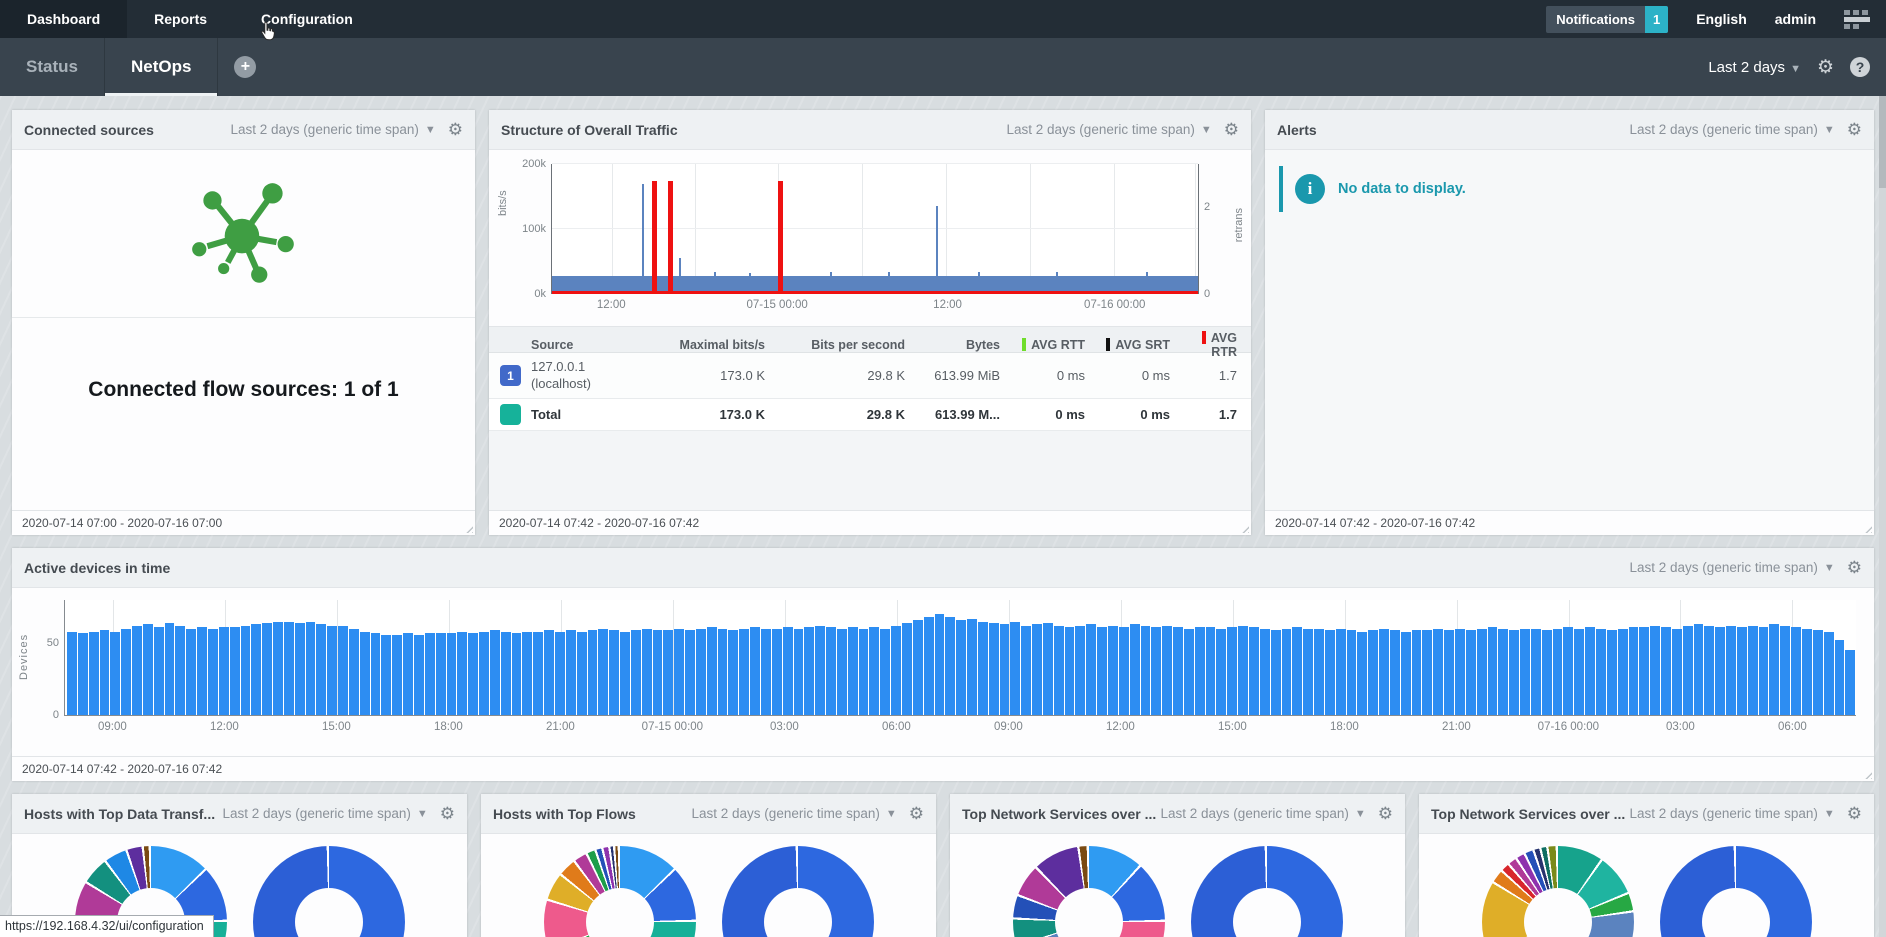 The height and width of the screenshot is (937, 1886). Describe the element at coordinates (1569, 330) in the screenshot. I see `alerts-body: i No data to display.` at that location.